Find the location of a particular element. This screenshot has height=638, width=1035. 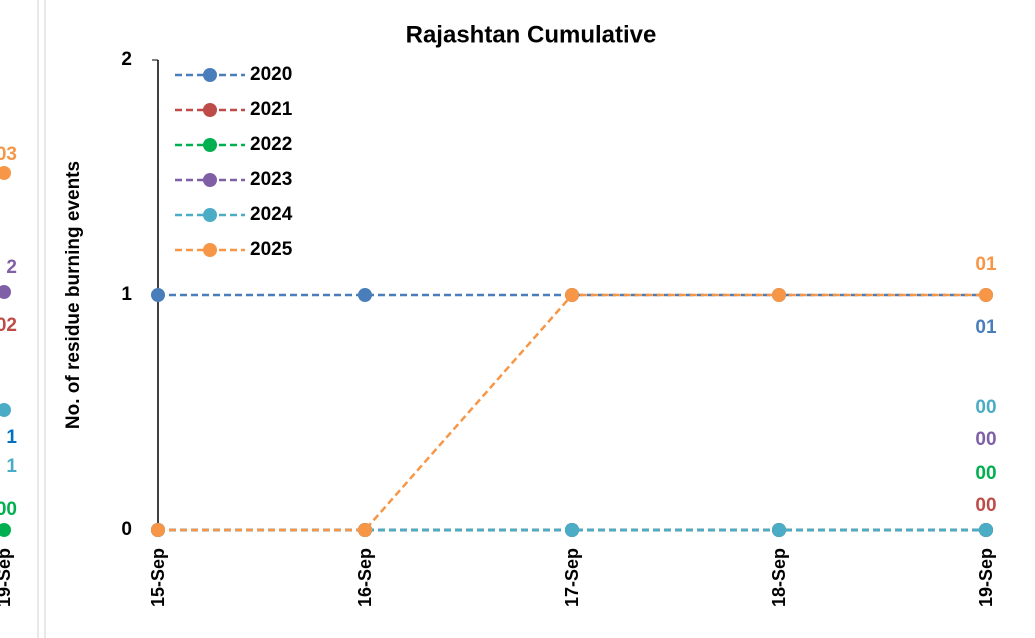

legend-label: 2024 is located at coordinates (271, 214).